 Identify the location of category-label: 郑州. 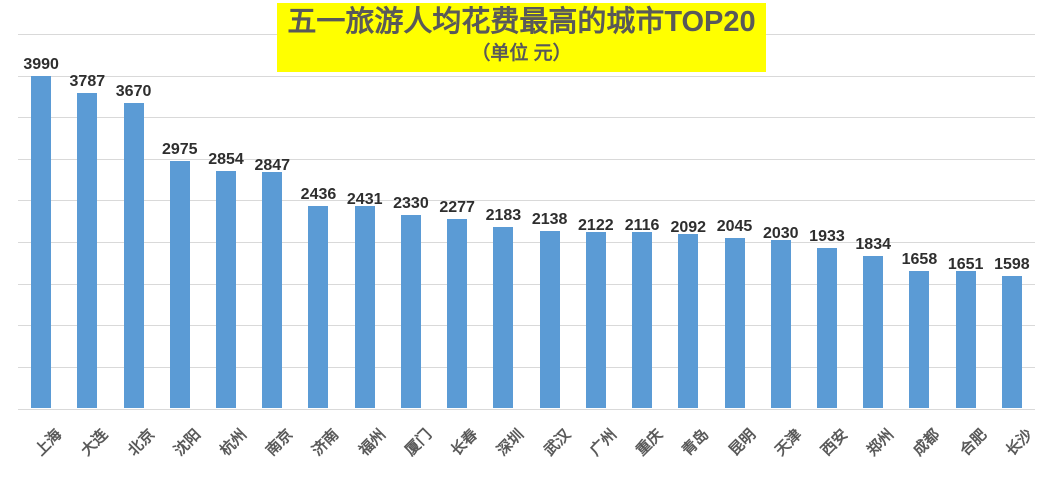
(881, 443).